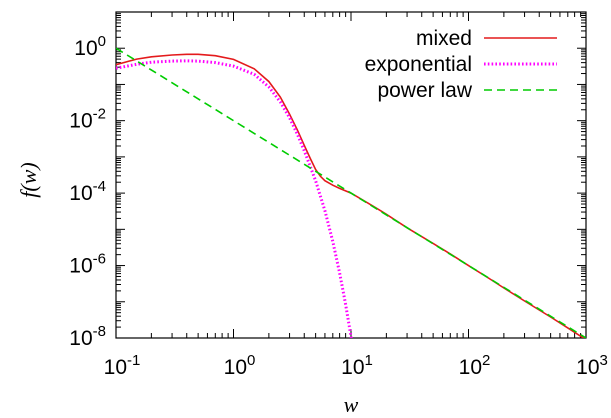 The width and height of the screenshot is (611, 418). What do you see at coordinates (122, 365) in the screenshot?
I see `x-tick-label: 10⁻¹` at bounding box center [122, 365].